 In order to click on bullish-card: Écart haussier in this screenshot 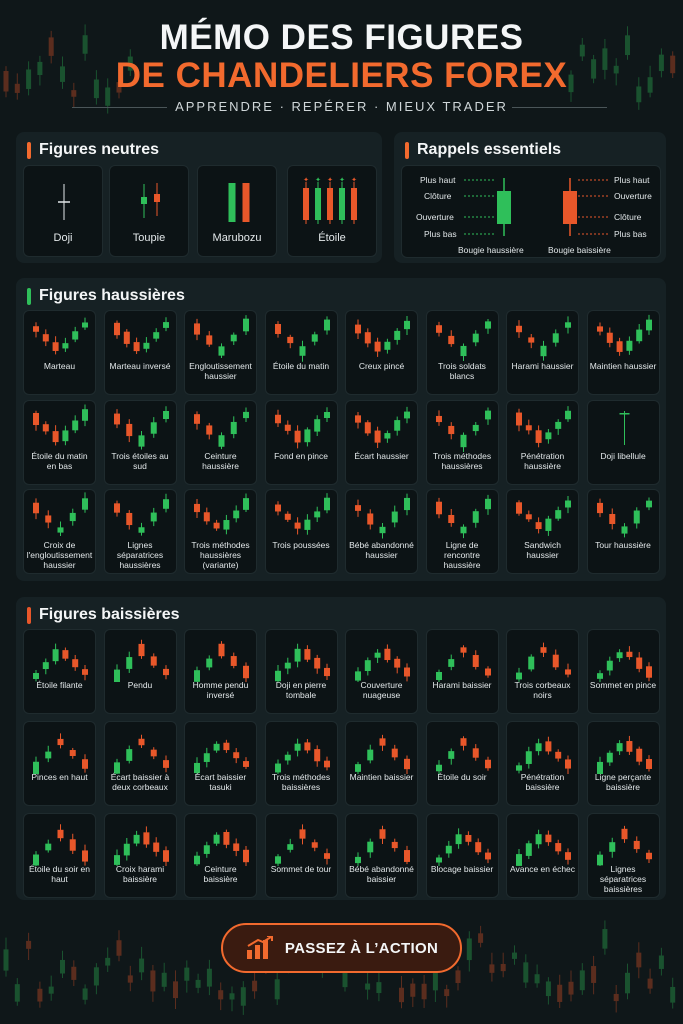, I will do `click(381, 442)`.